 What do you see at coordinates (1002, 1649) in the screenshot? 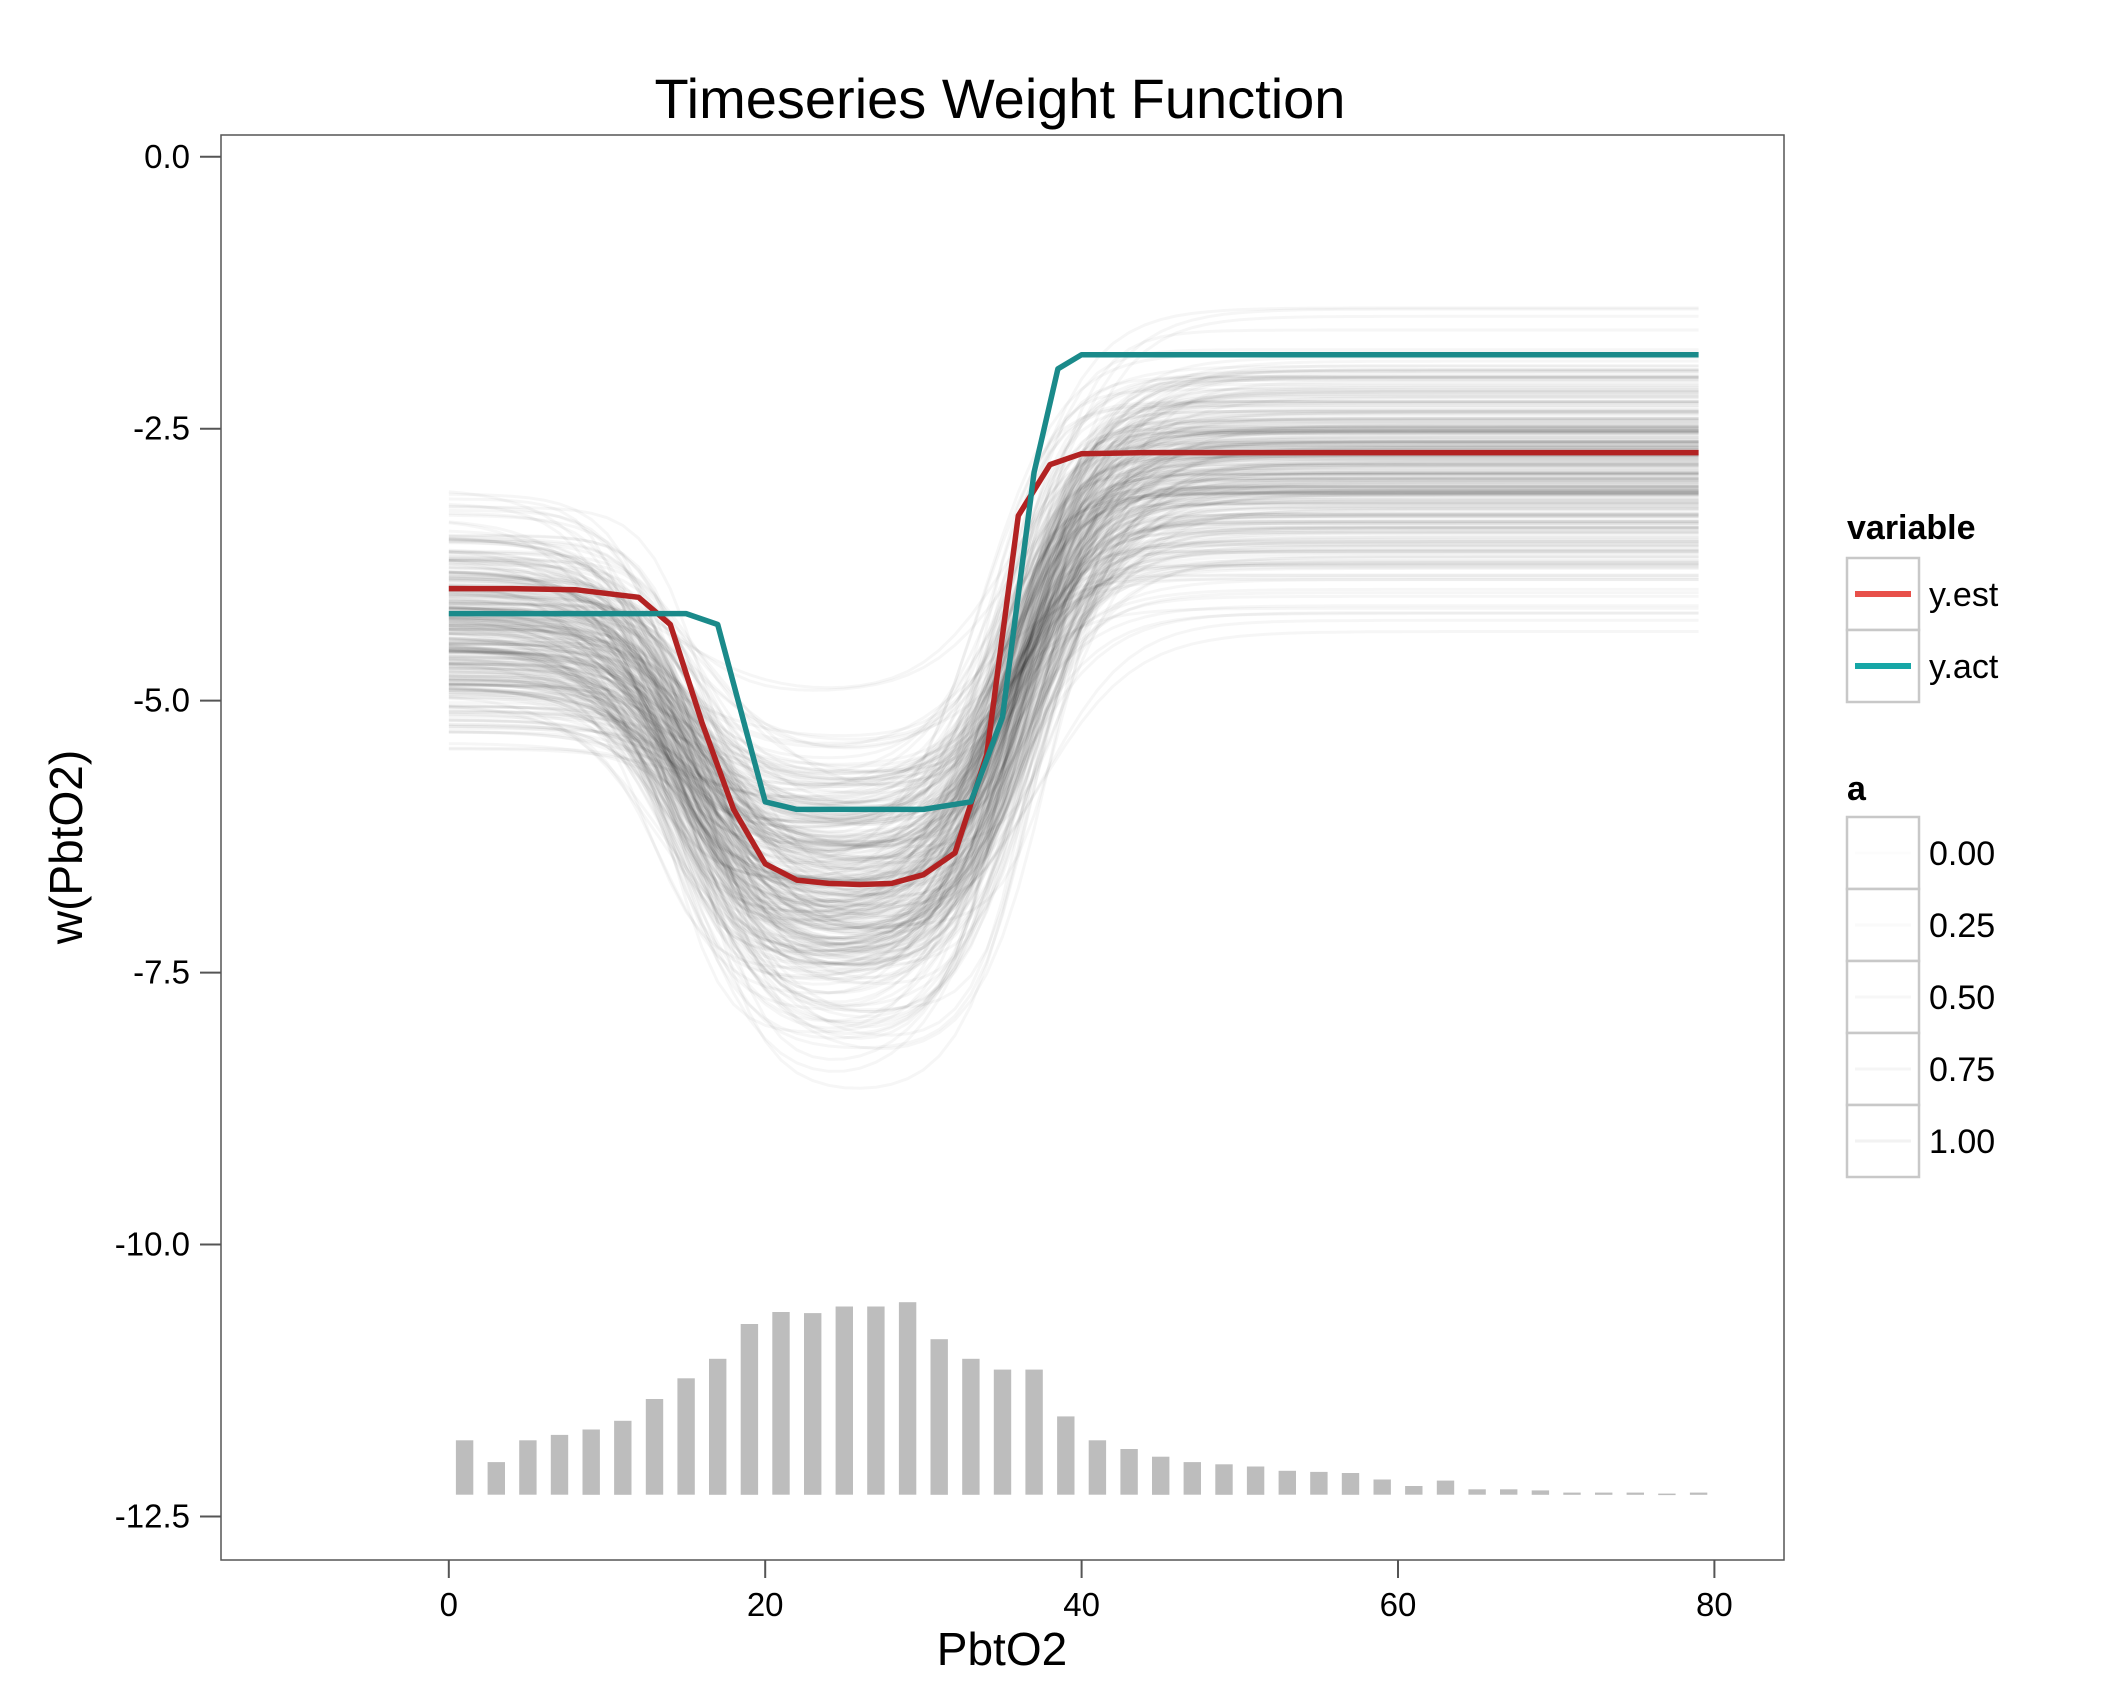
I see `x-axis-title: PbtO2` at bounding box center [1002, 1649].